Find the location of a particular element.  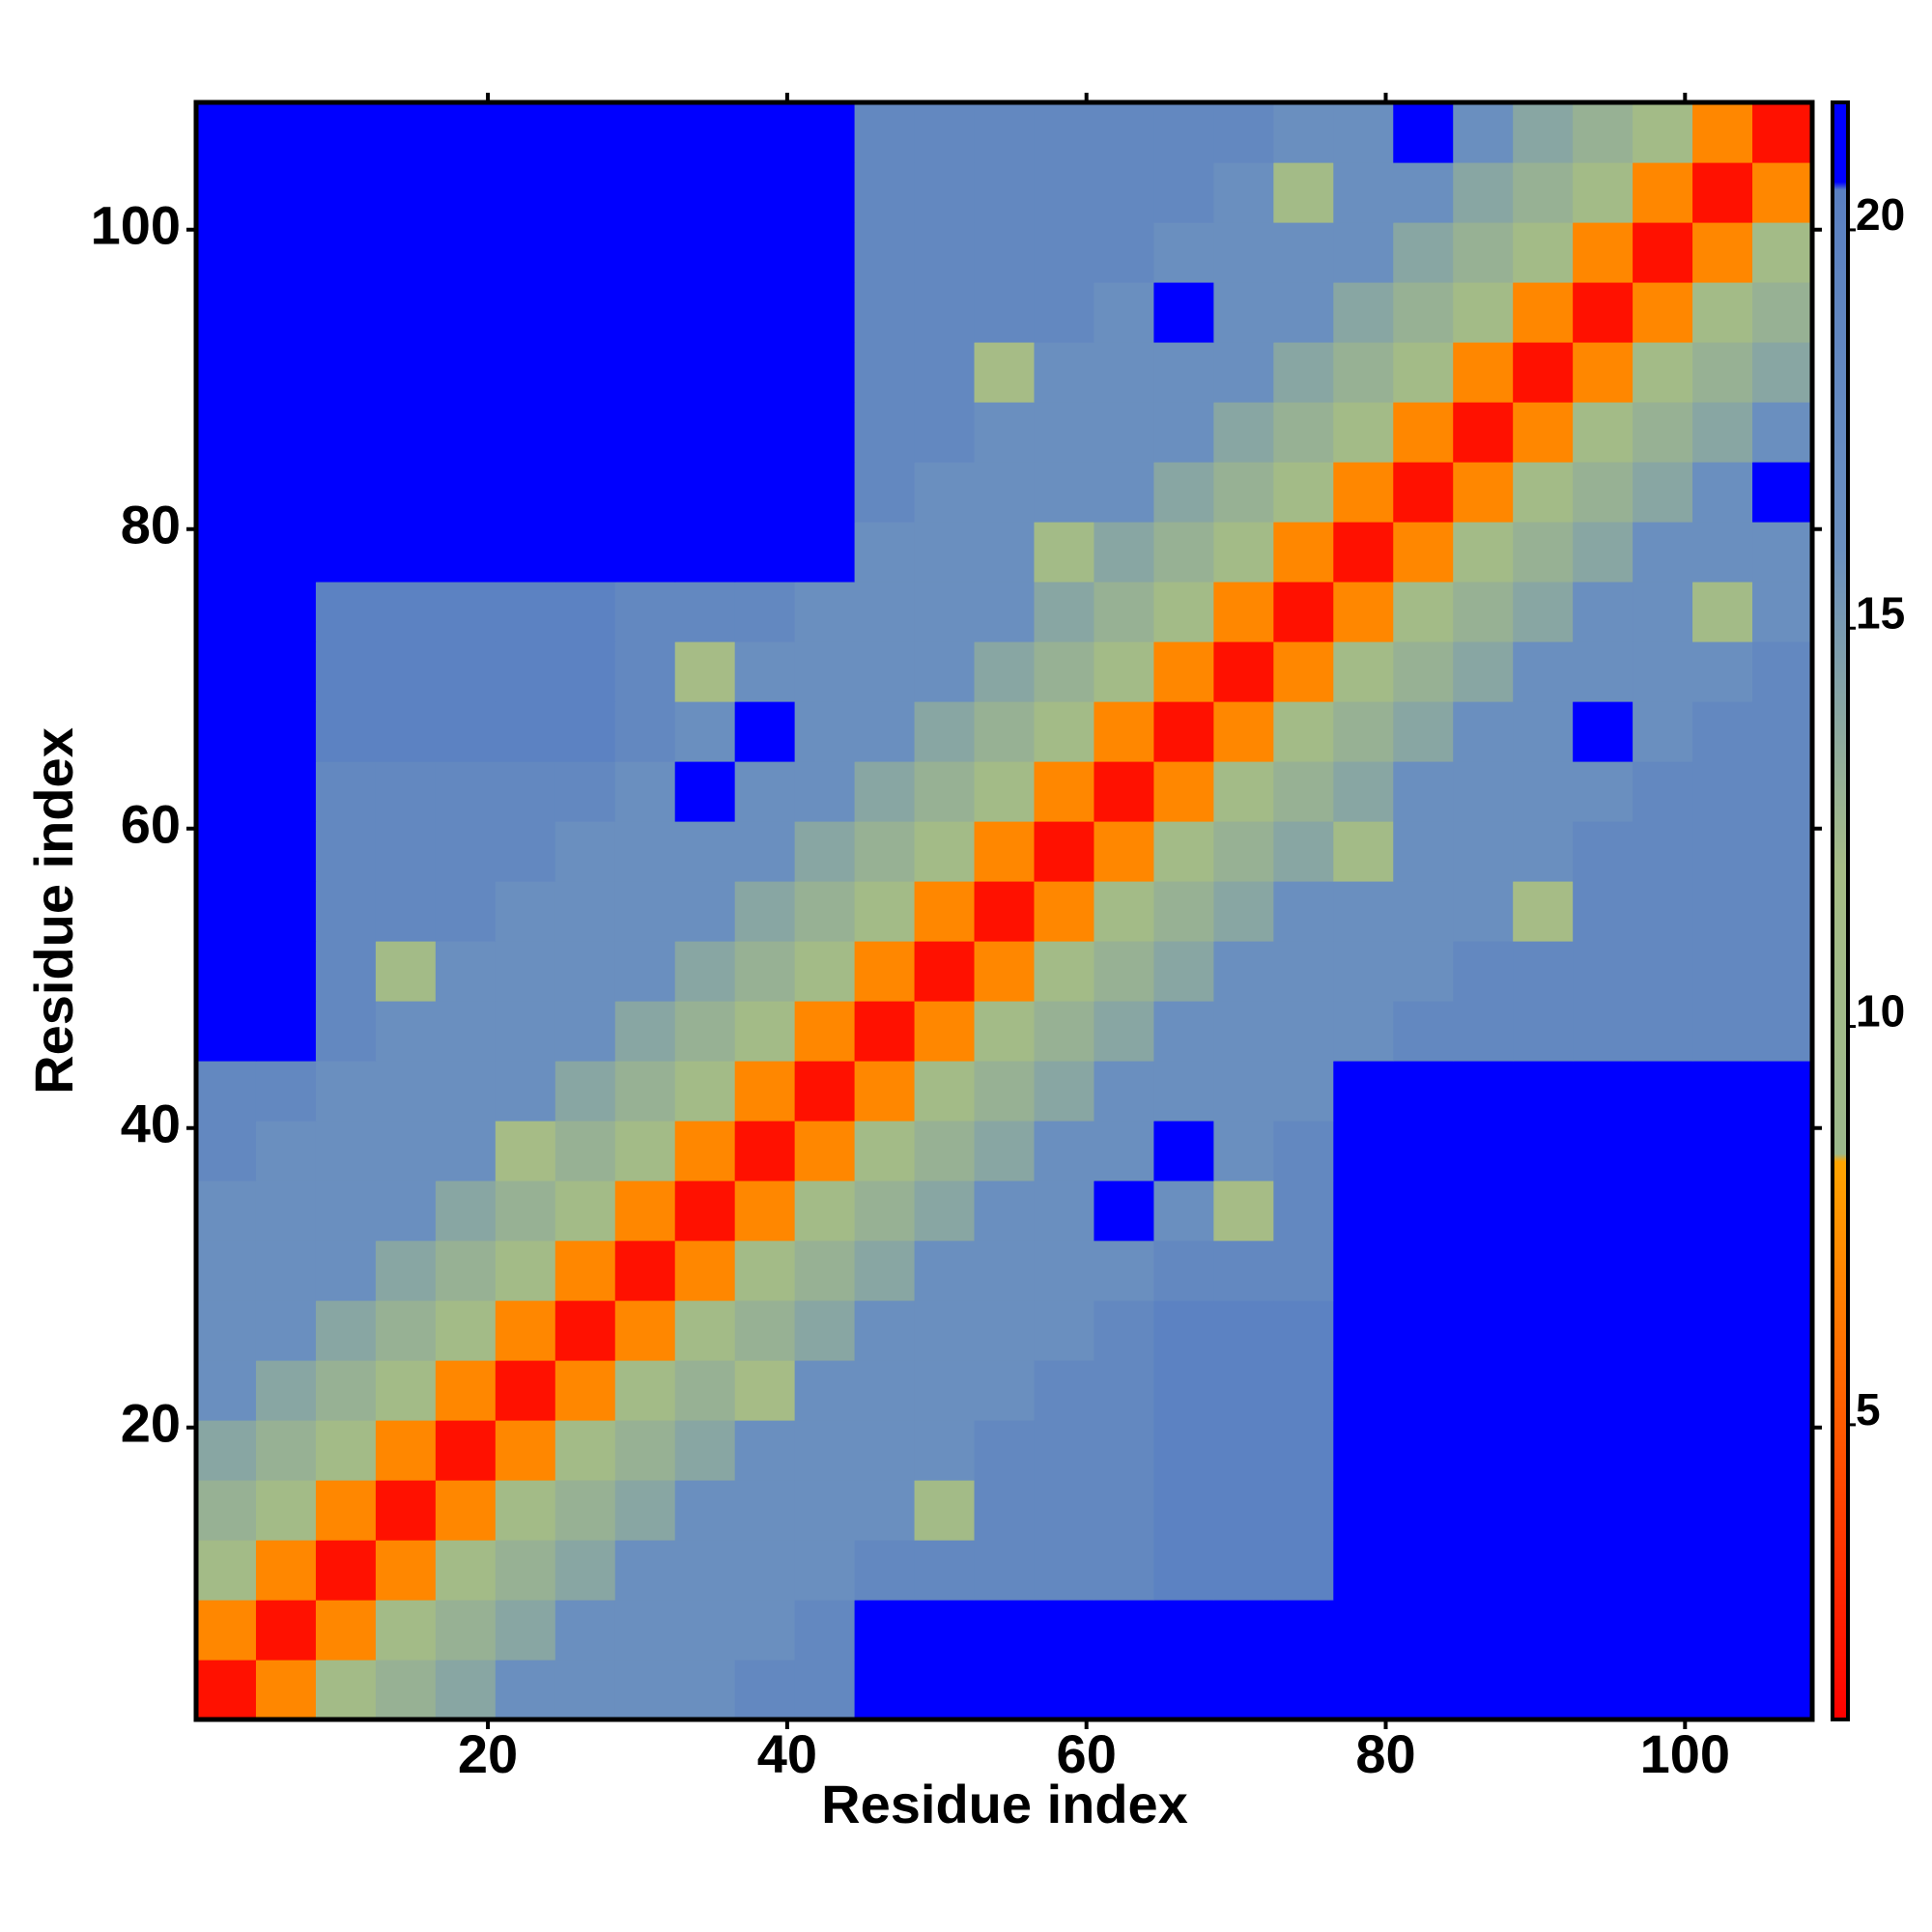

y-tick-label: 100 is located at coordinates (136, 225).